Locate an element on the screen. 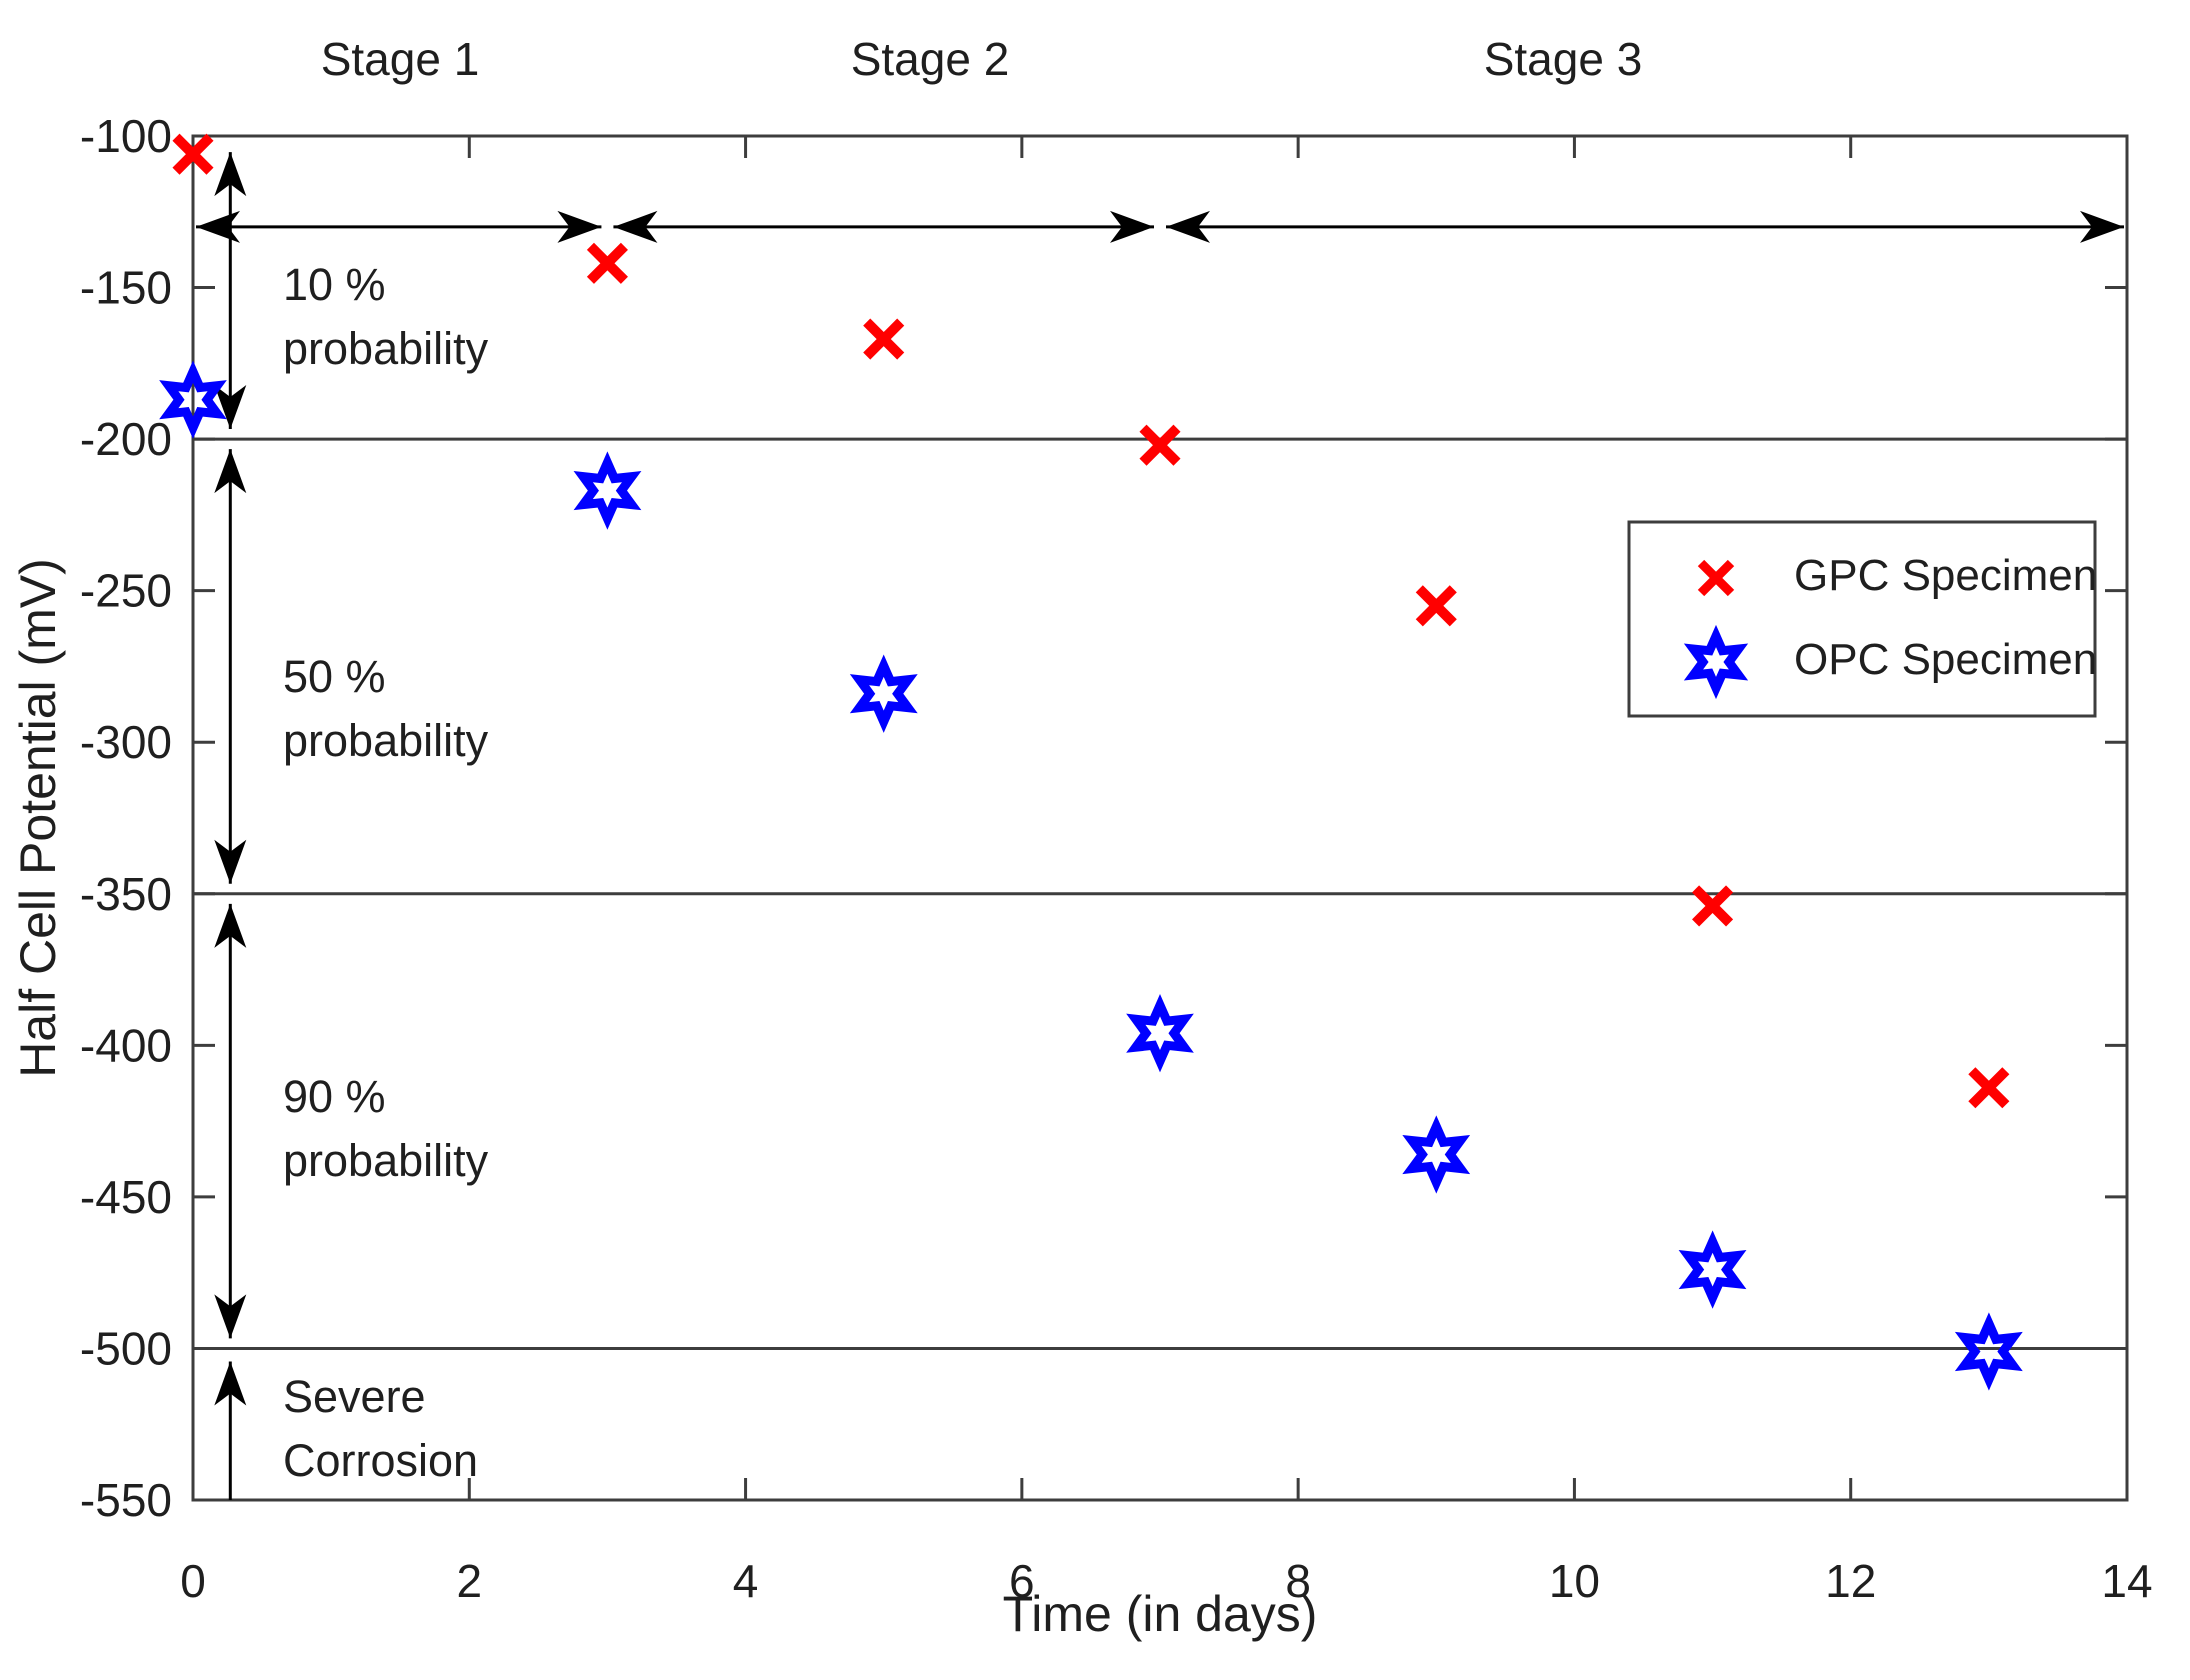 This screenshot has width=2190, height=1680. x-axis-title: Time (in days) is located at coordinates (1160, 1614).